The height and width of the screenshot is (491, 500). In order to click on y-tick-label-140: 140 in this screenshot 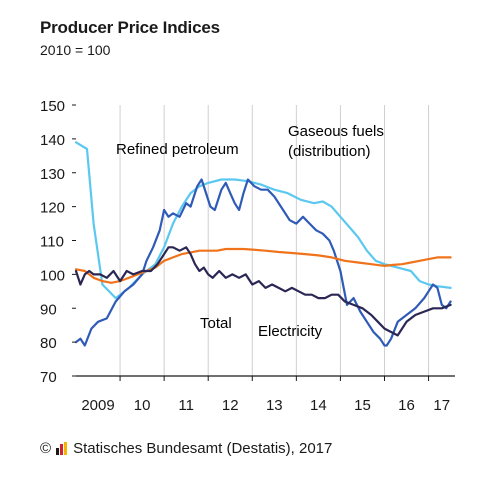, I will do `click(52, 140)`.